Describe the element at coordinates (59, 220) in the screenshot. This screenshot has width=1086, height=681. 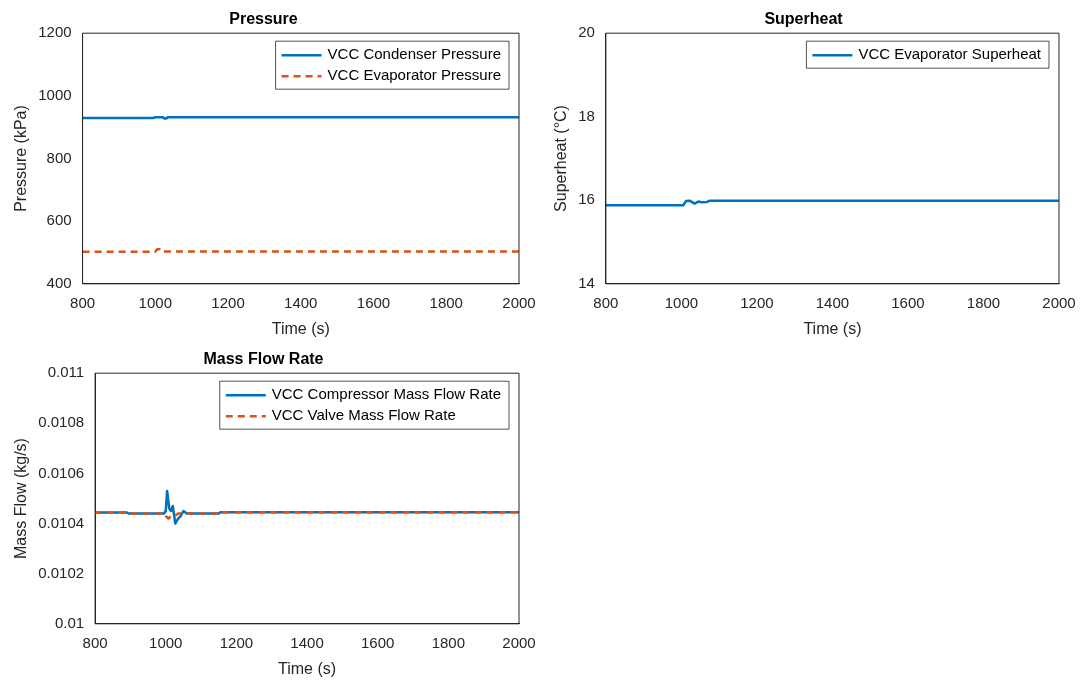
I see `y-tick-label: 600` at that location.